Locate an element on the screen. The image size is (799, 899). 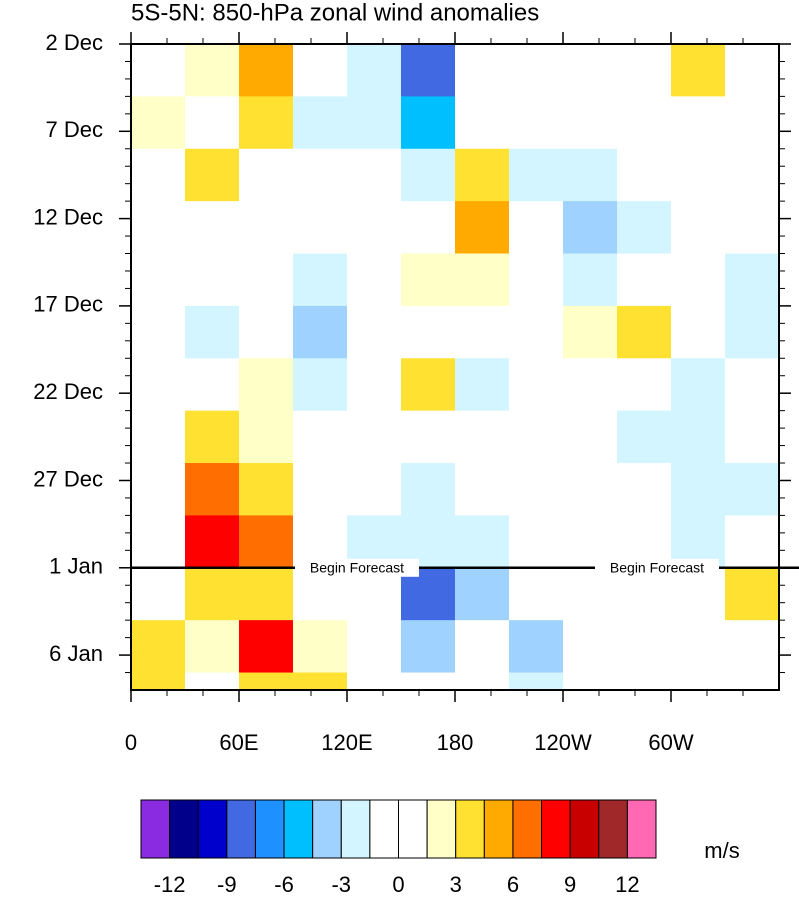
y-tick-label: 2 Dec is located at coordinates (74, 42).